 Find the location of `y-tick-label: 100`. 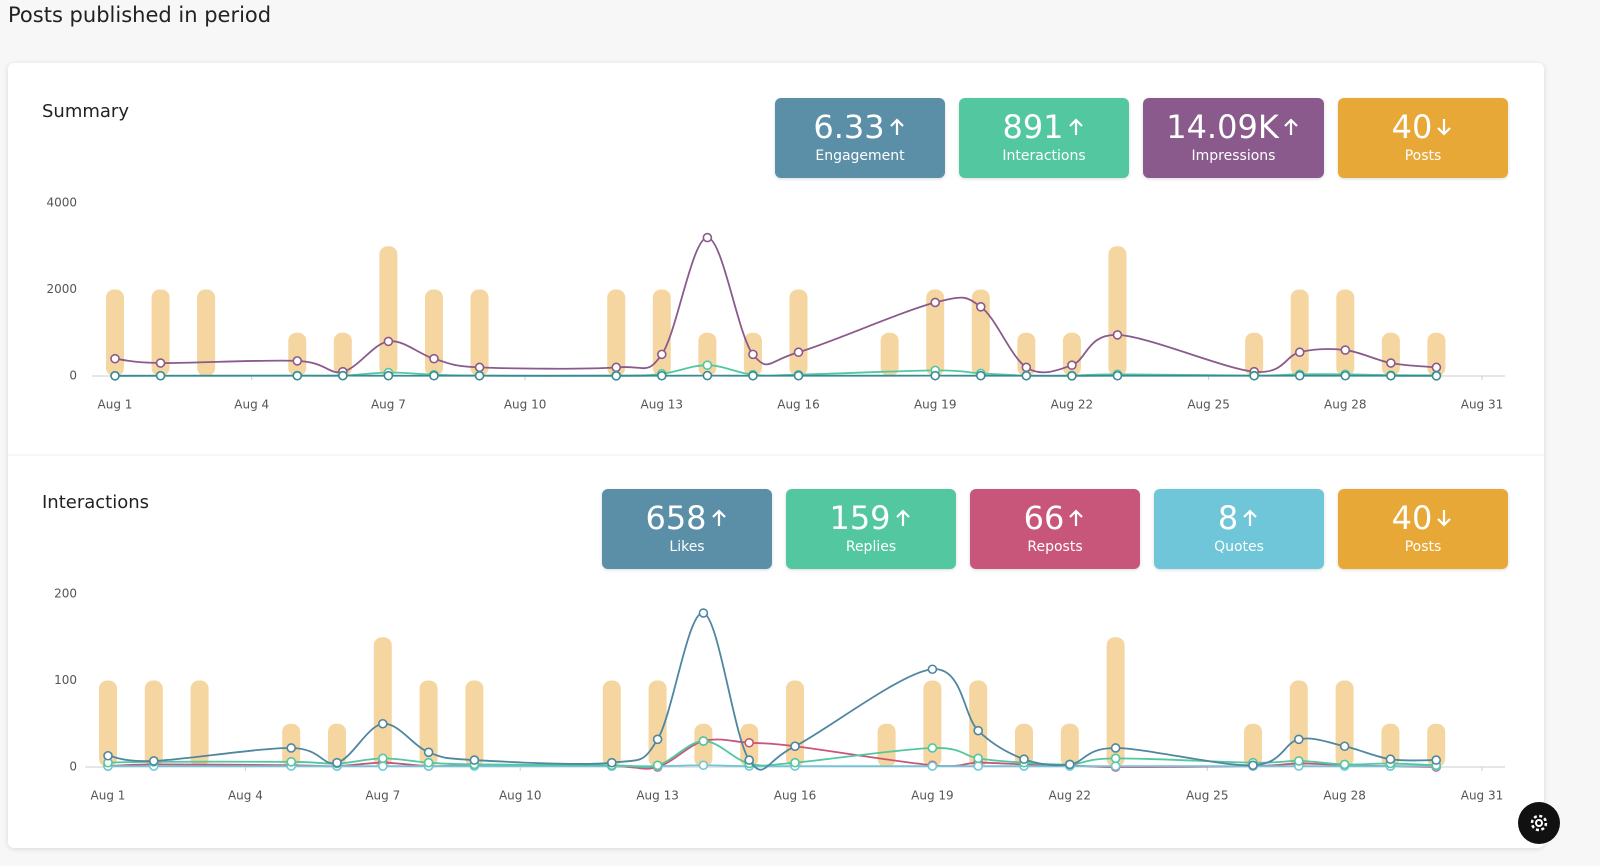

y-tick-label: 100 is located at coordinates (65, 680).